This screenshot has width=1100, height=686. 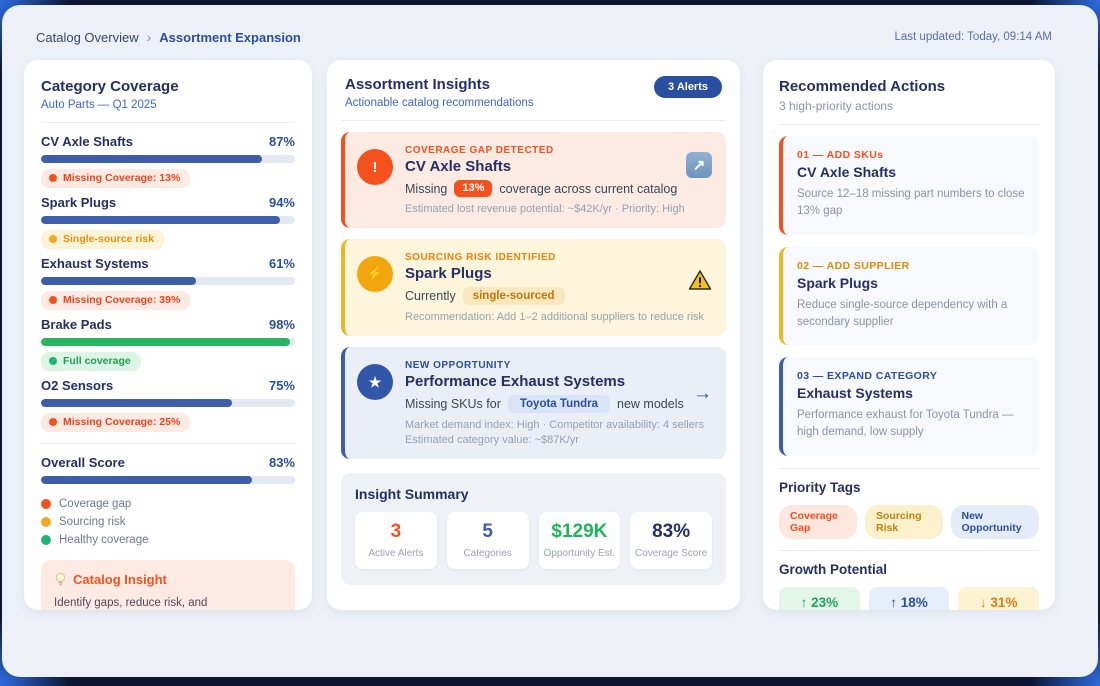 I want to click on growth-potential-title: Growth Potential, so click(x=833, y=569).